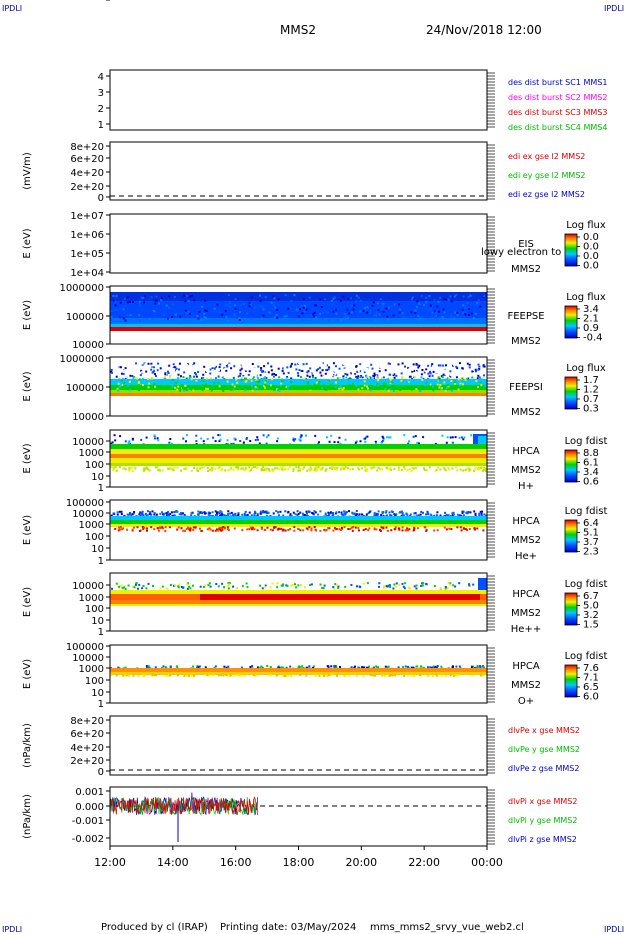 The image size is (630, 934). I want to click on y-tick-label: 0.000, so click(89, 807).